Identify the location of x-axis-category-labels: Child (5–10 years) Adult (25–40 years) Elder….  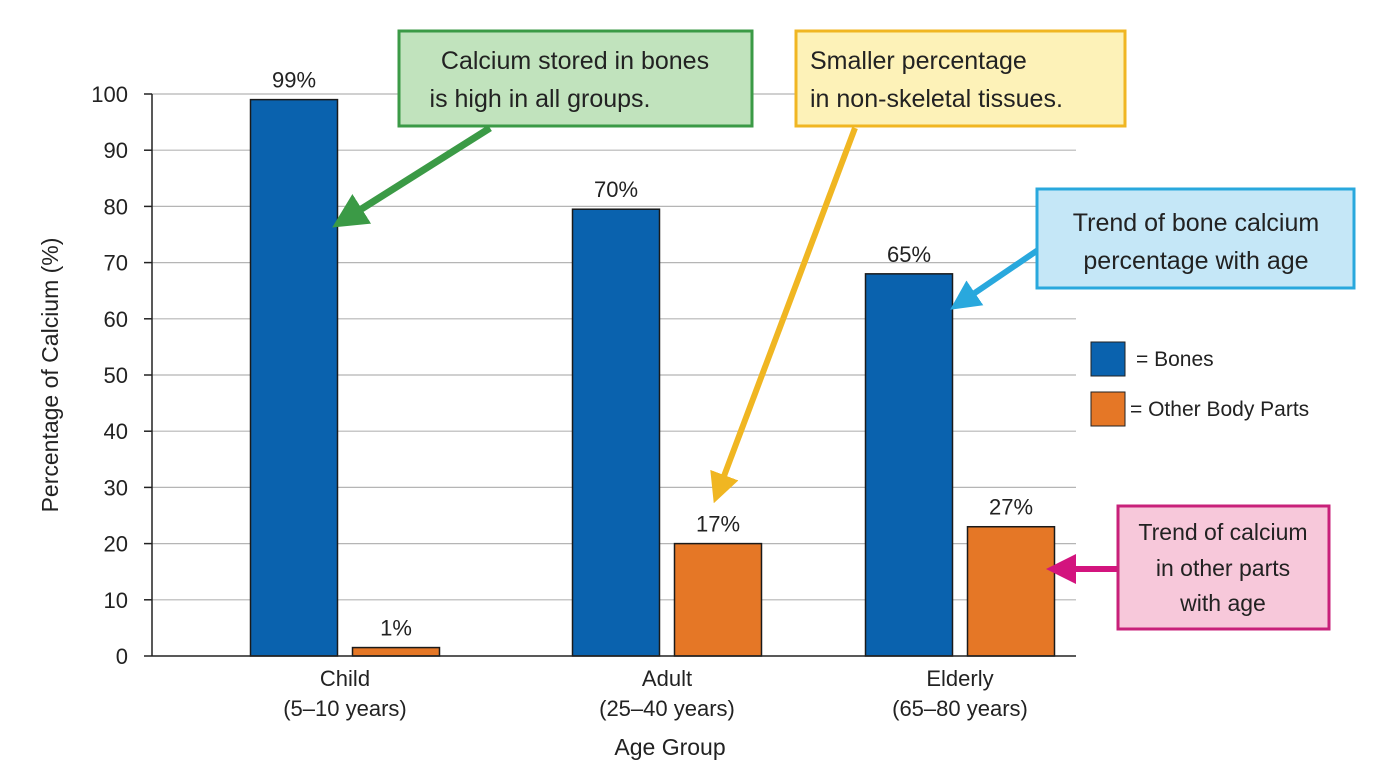
(655, 693).